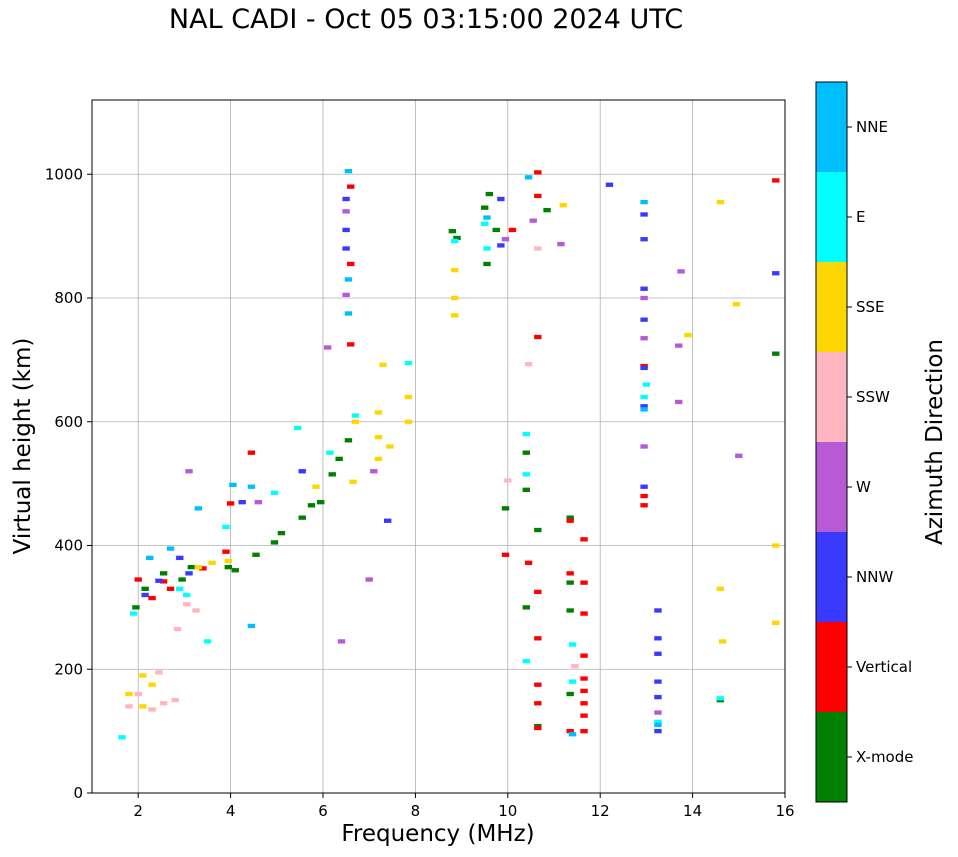 This screenshot has height=857, width=958. I want to click on colorbar-tick-label: X-mode, so click(884, 757).